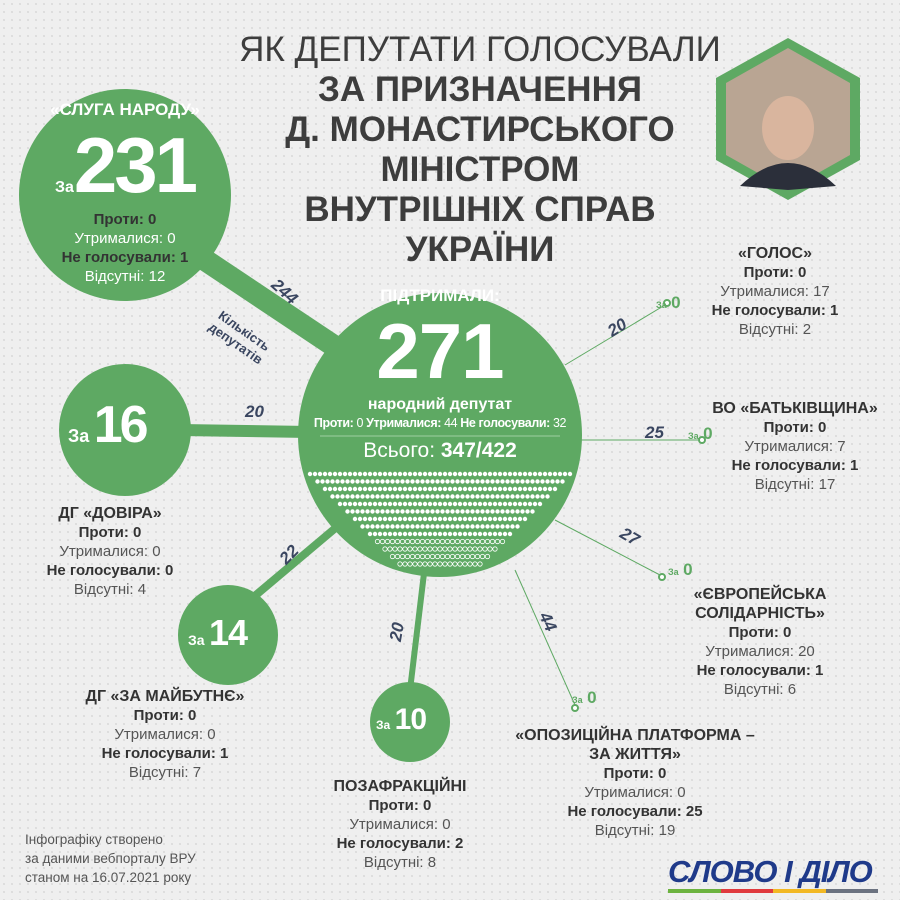 Image resolution: width=900 pixels, height=900 pixels. Describe the element at coordinates (700, 433) in the screenshot. I see `batk-count: За 0` at that location.